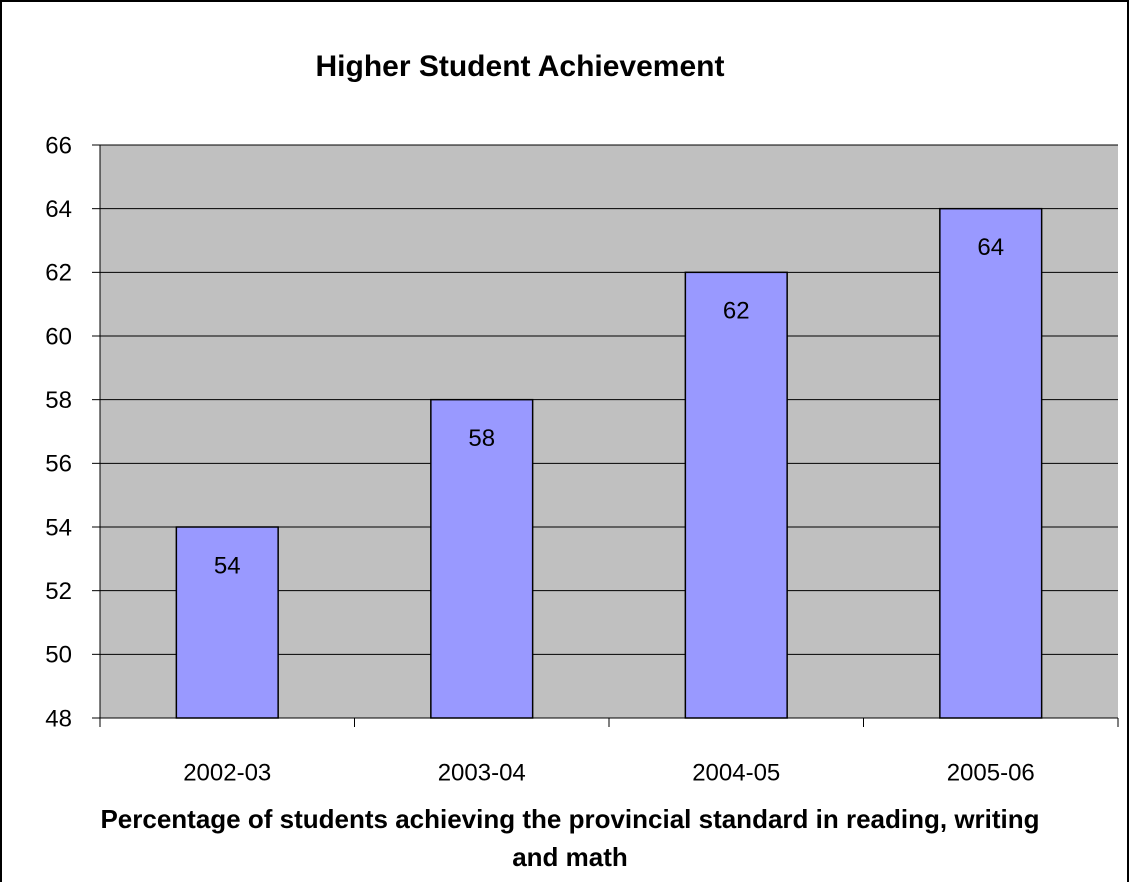  What do you see at coordinates (58, 273) in the screenshot?
I see `y-tick-label: 62` at bounding box center [58, 273].